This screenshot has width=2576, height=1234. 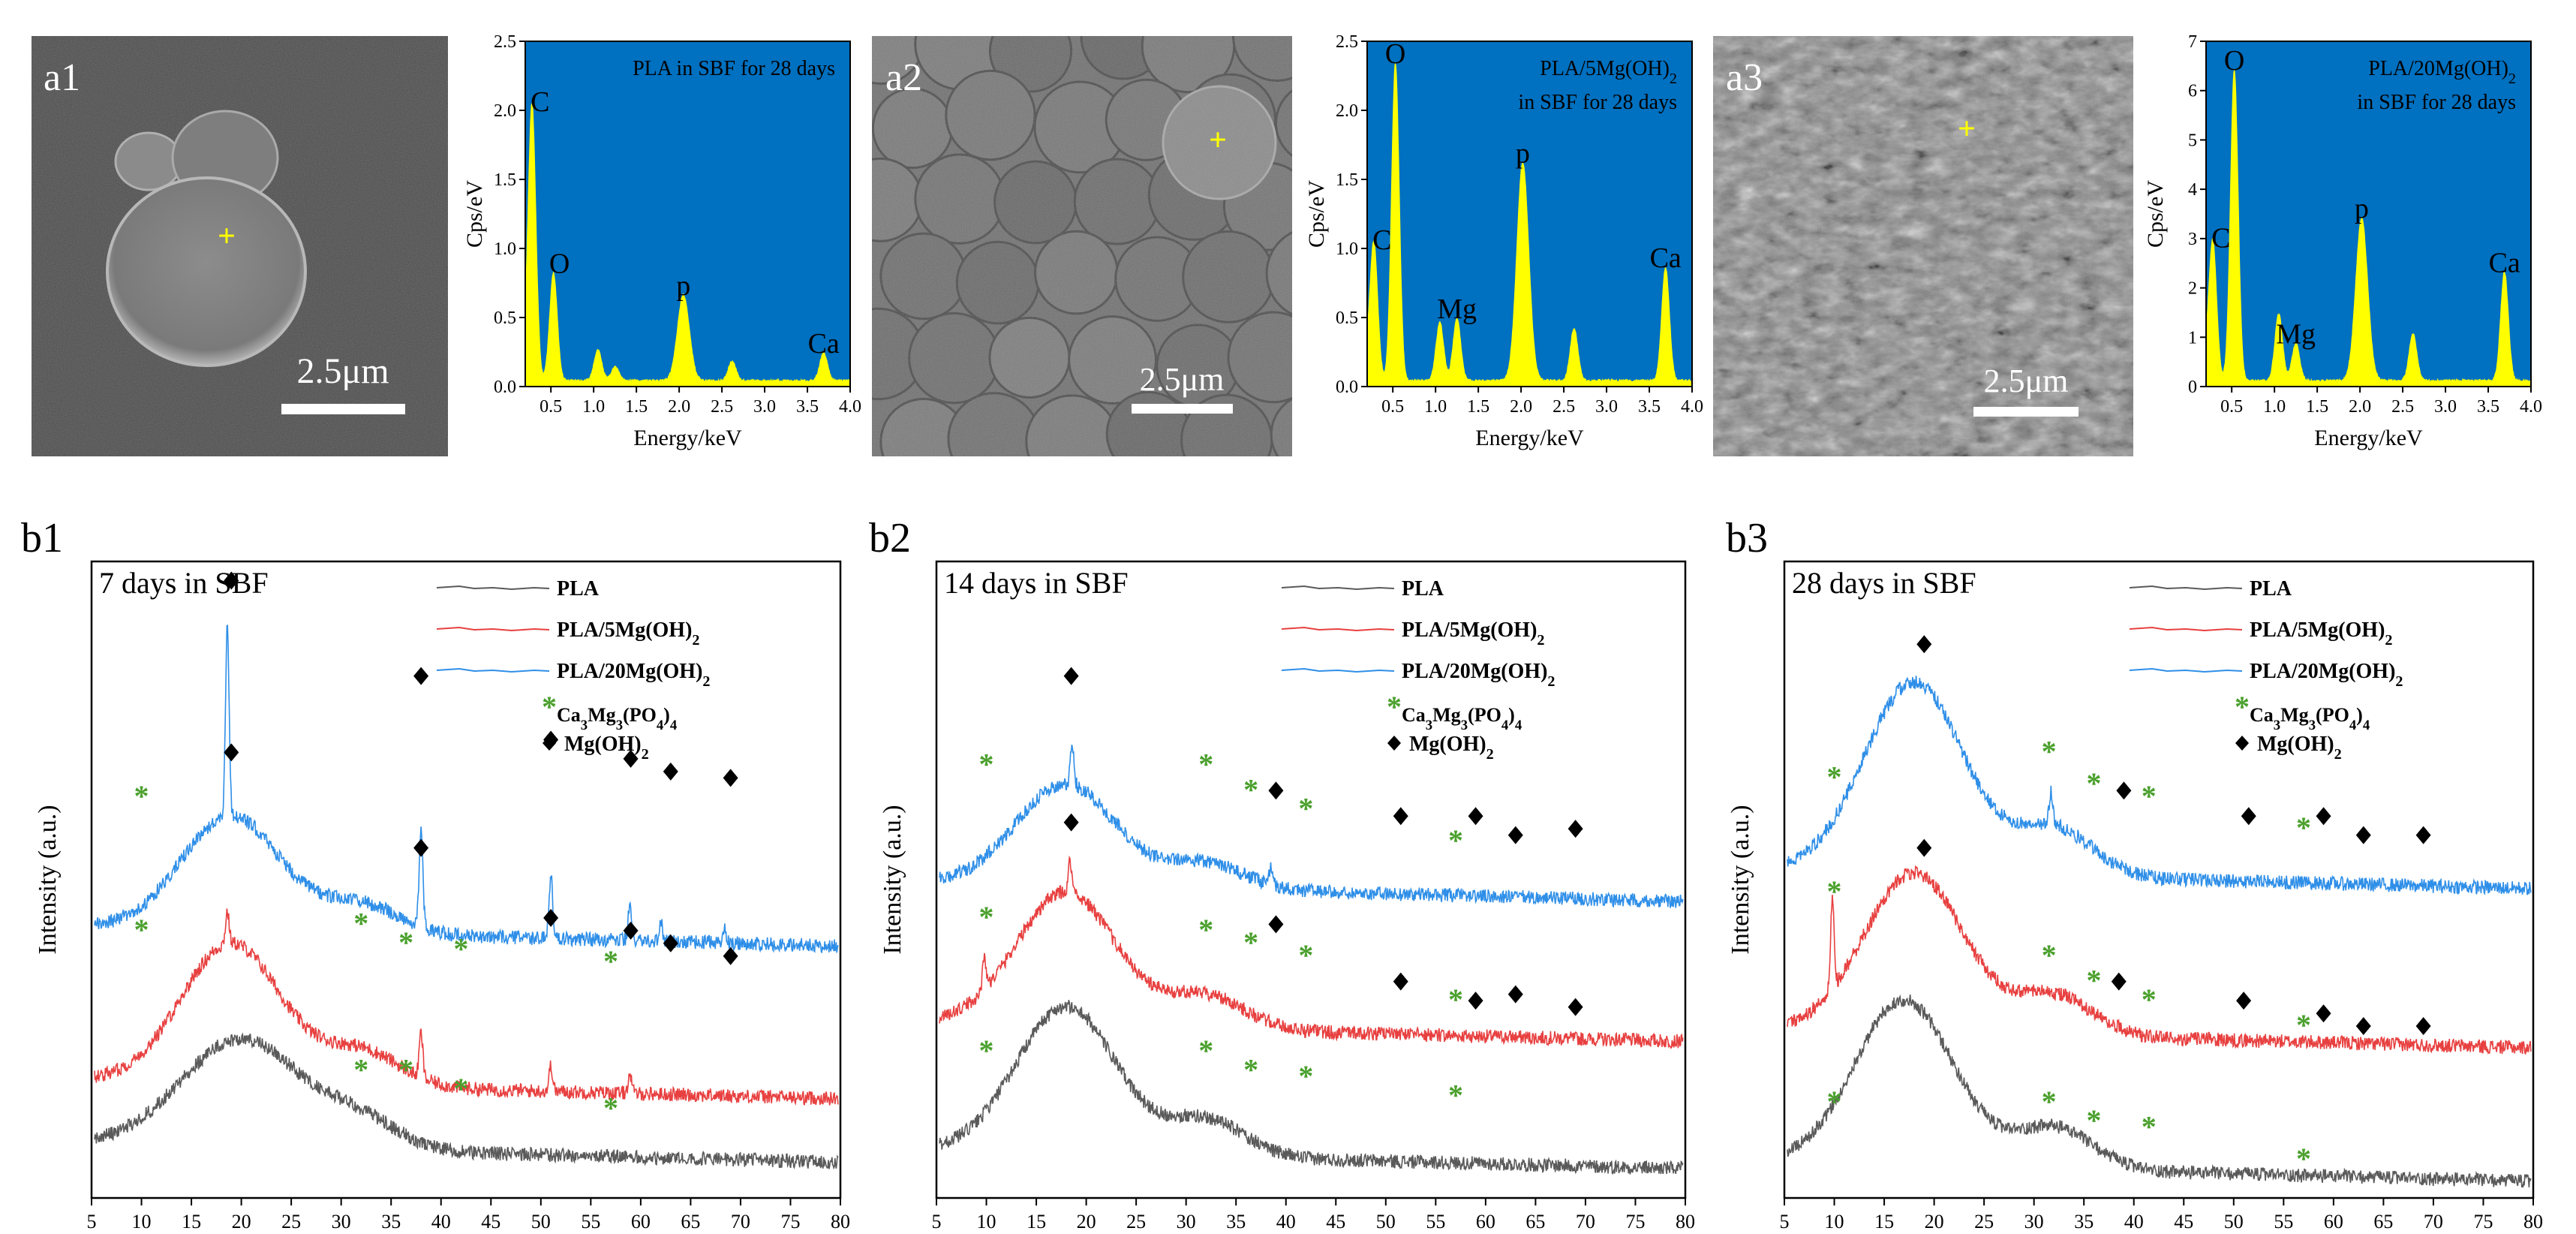 I want to click on legend-label: Mg(OH)2, so click(x=2299, y=748).